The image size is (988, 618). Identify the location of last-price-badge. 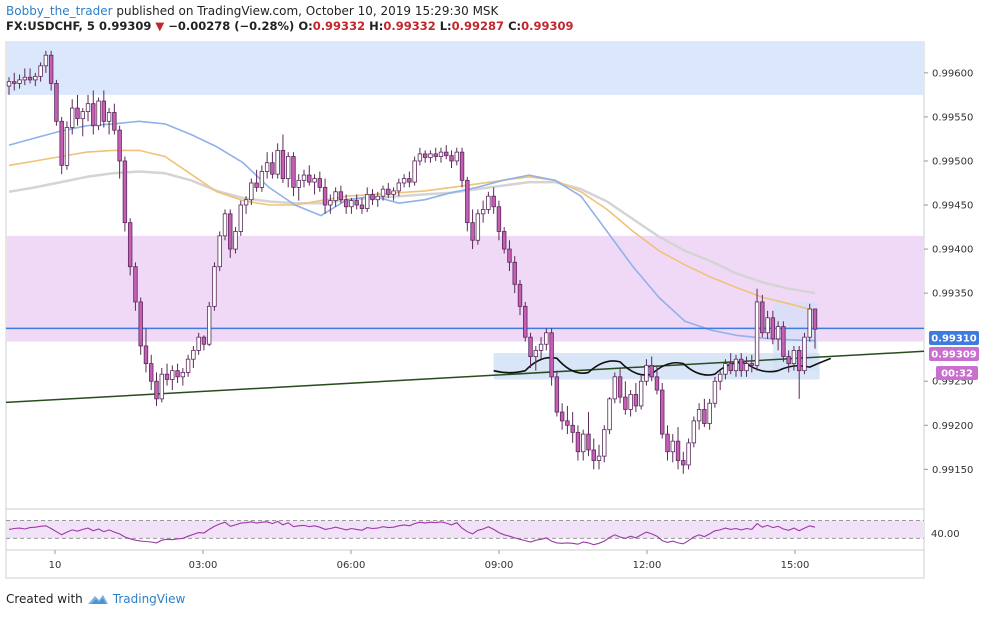
(954, 354).